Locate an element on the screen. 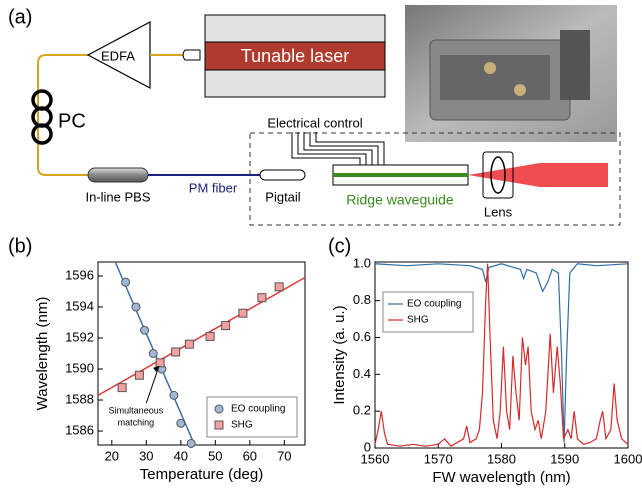 This screenshot has height=494, width=642. x-tick-label: 30 is located at coordinates (146, 455).